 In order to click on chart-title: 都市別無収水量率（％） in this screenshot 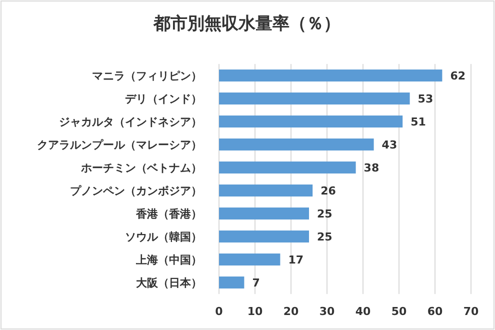, I will do `click(246, 24)`.